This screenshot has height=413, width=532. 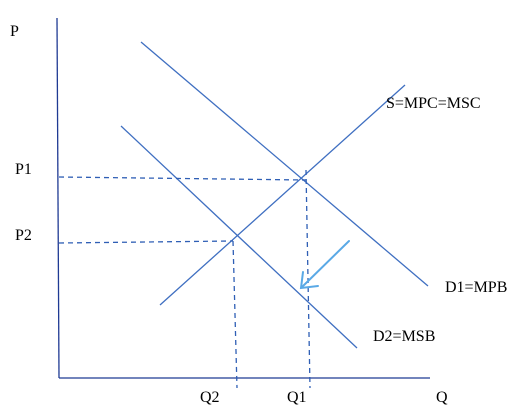 I want to click on x-axis-label: Q, so click(x=442, y=397).